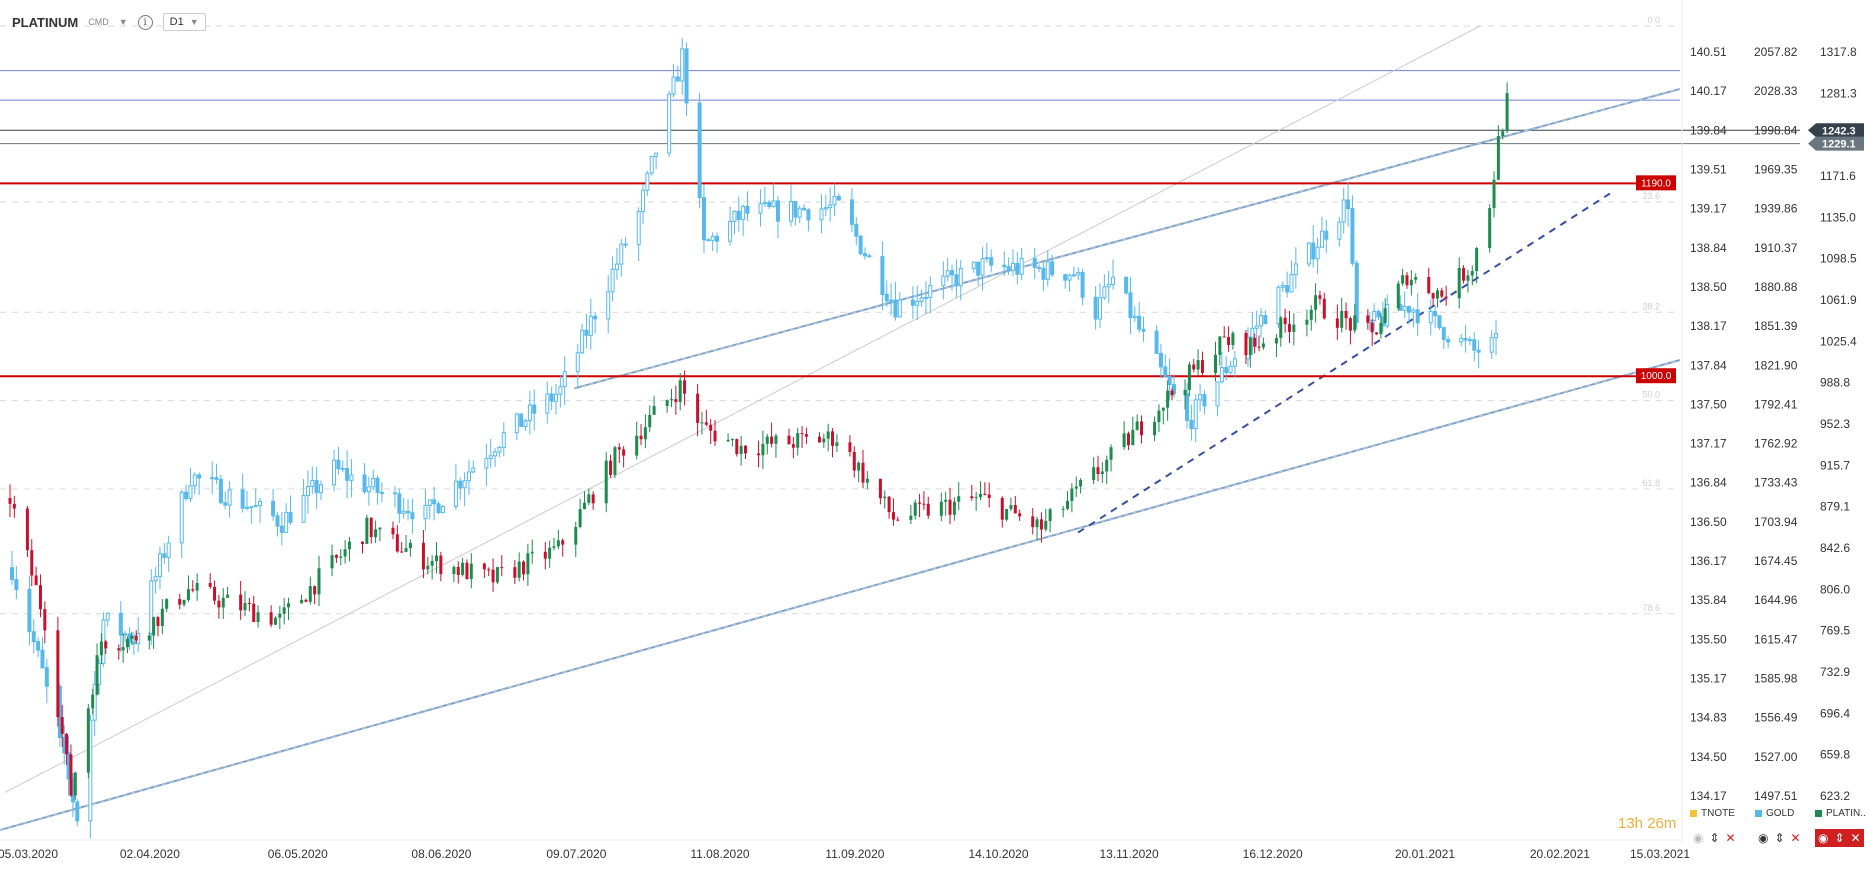 Image resolution: width=1866 pixels, height=870 pixels. I want to click on x-axis-tick: 20.01.2021, so click(1425, 854).